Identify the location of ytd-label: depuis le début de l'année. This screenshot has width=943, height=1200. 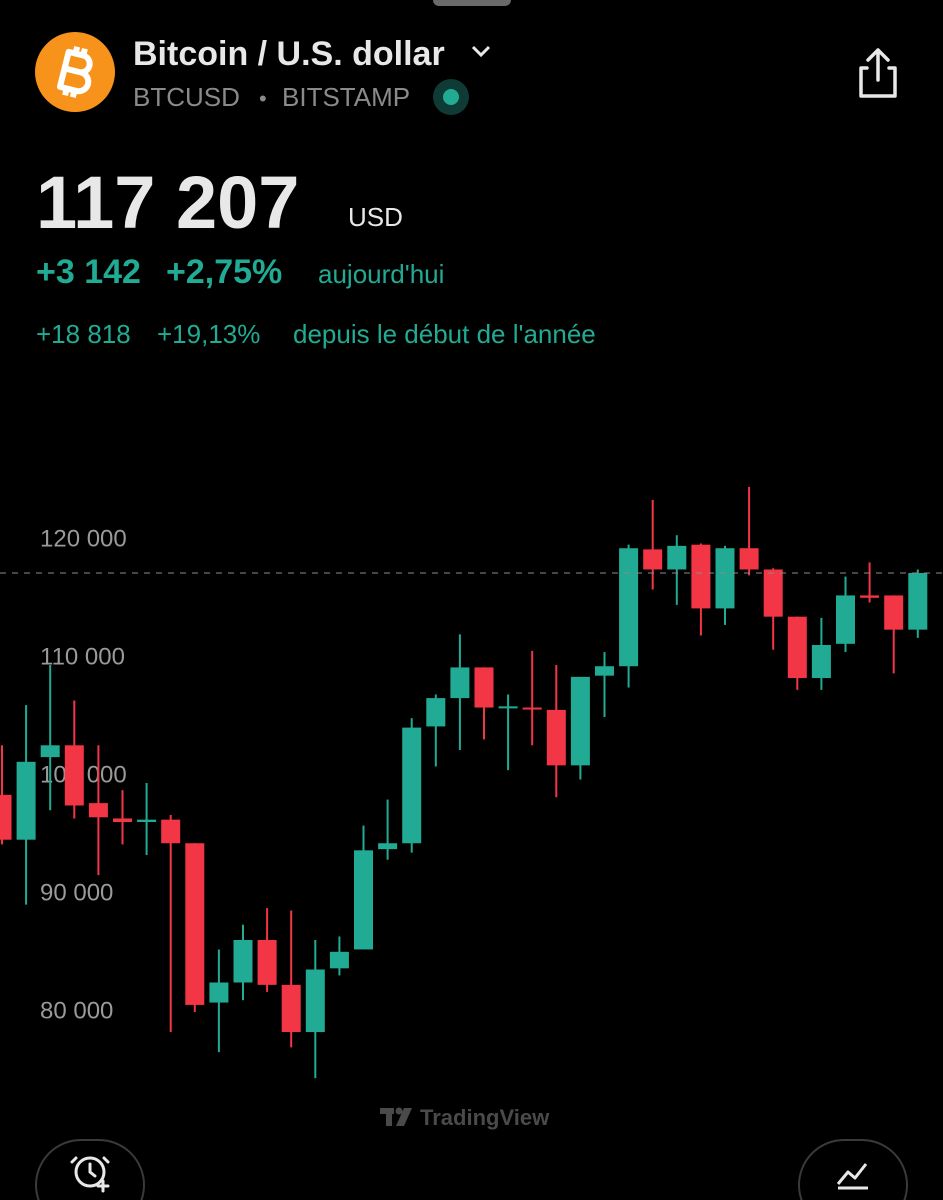
(444, 334).